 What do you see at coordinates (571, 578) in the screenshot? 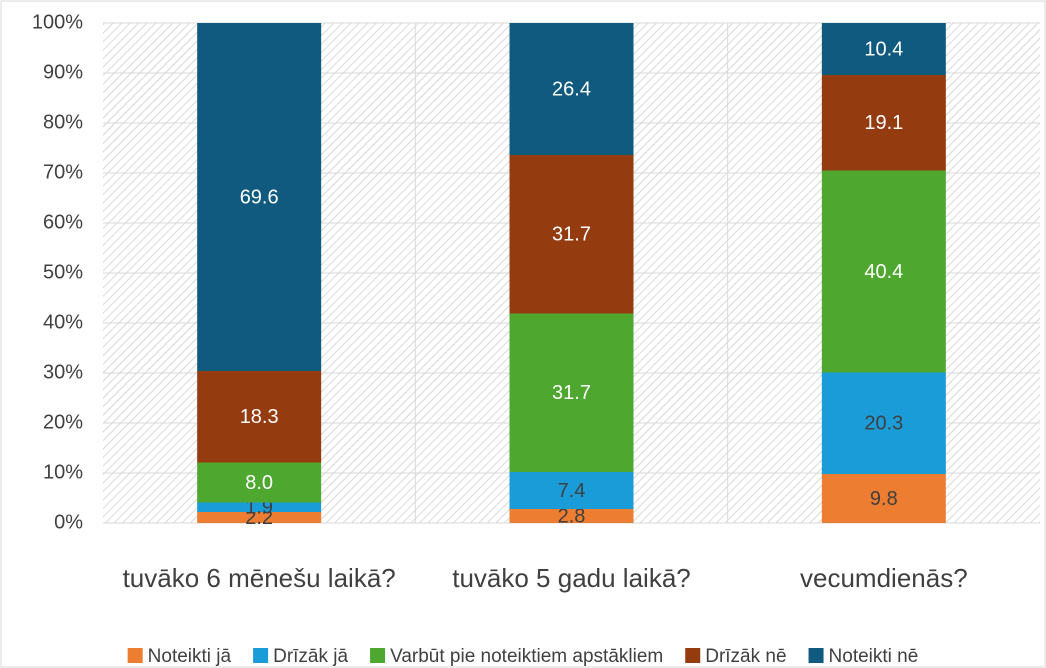
I see `x-tick-label: tuvāko 5 gadu laikā?` at bounding box center [571, 578].